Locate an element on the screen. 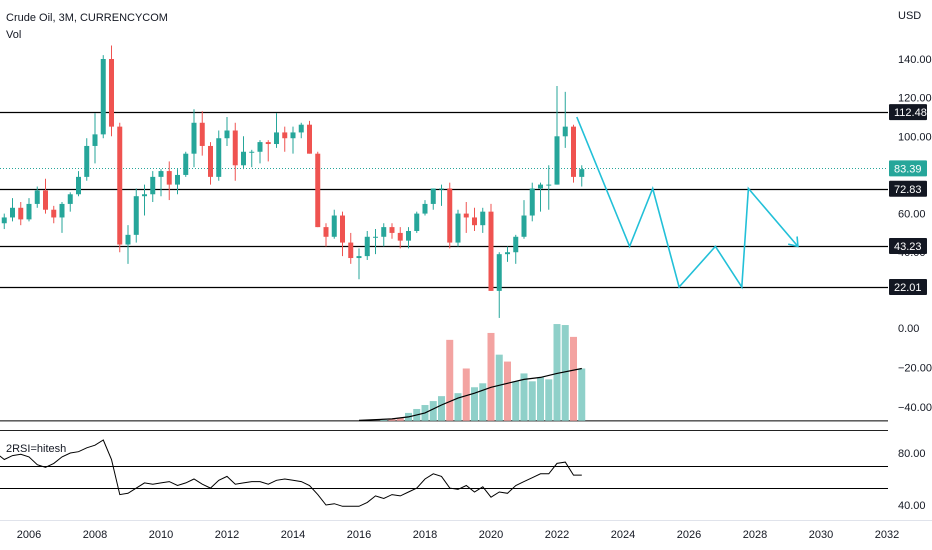  level-tag-text: 43.23 is located at coordinates (908, 247).